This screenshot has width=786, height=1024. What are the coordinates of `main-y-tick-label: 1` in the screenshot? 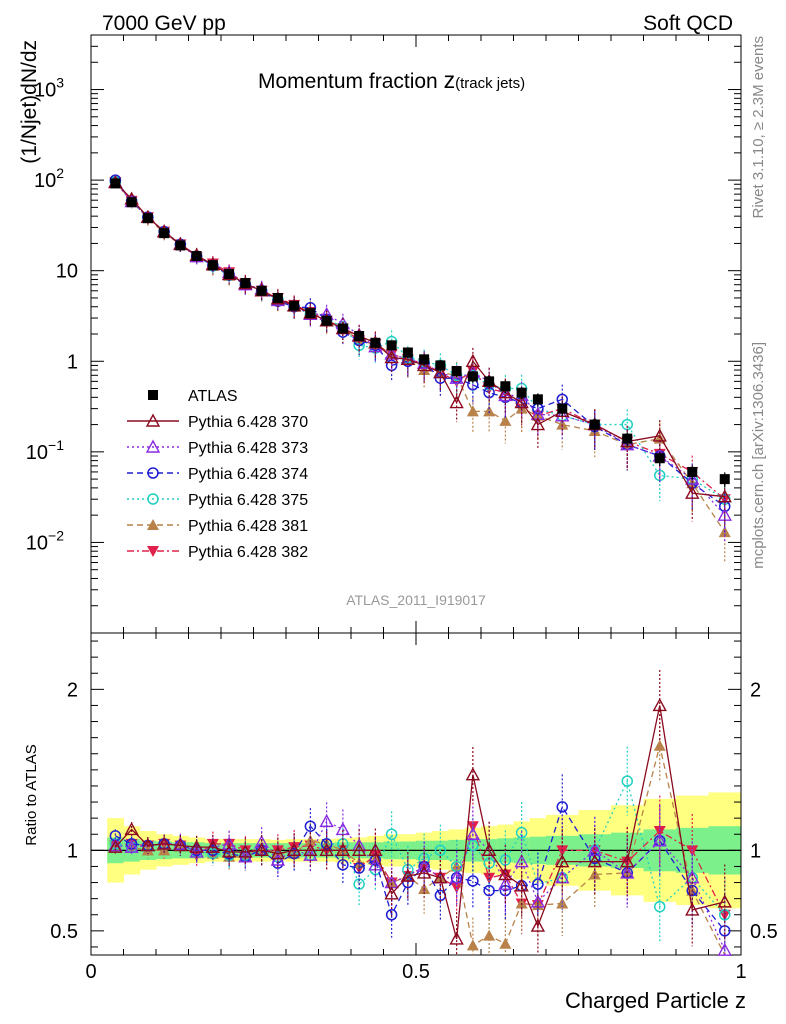 It's located at (72, 362).